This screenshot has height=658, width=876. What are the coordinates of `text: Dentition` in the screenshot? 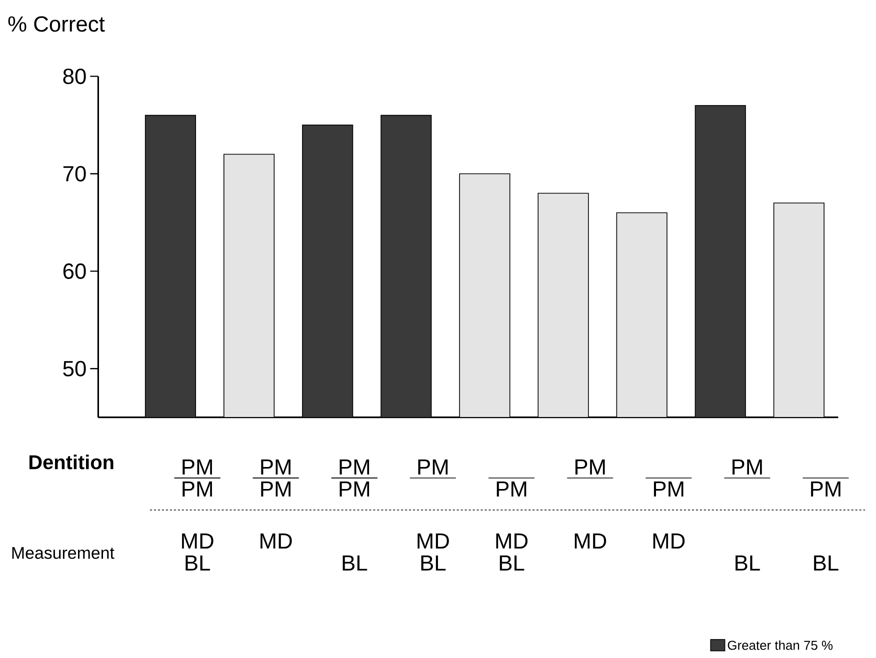 It's located at (71, 462).